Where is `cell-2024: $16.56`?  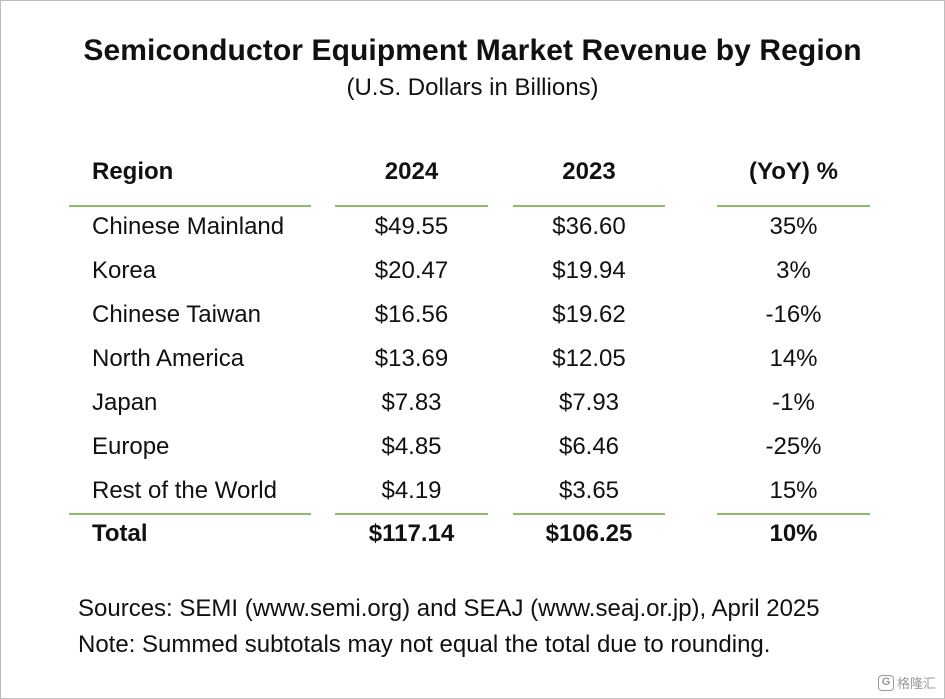 cell-2024: $16.56 is located at coordinates (411, 314).